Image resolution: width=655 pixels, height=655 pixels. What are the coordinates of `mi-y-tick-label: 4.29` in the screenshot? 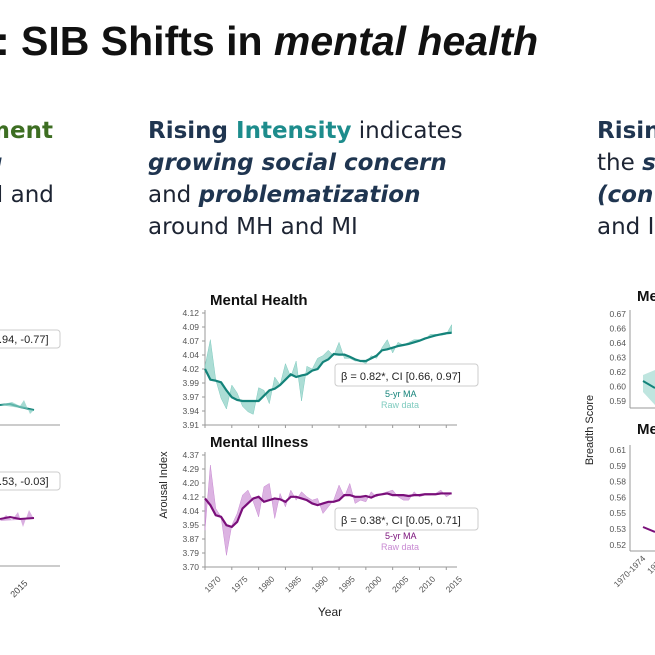 It's located at (190, 469).